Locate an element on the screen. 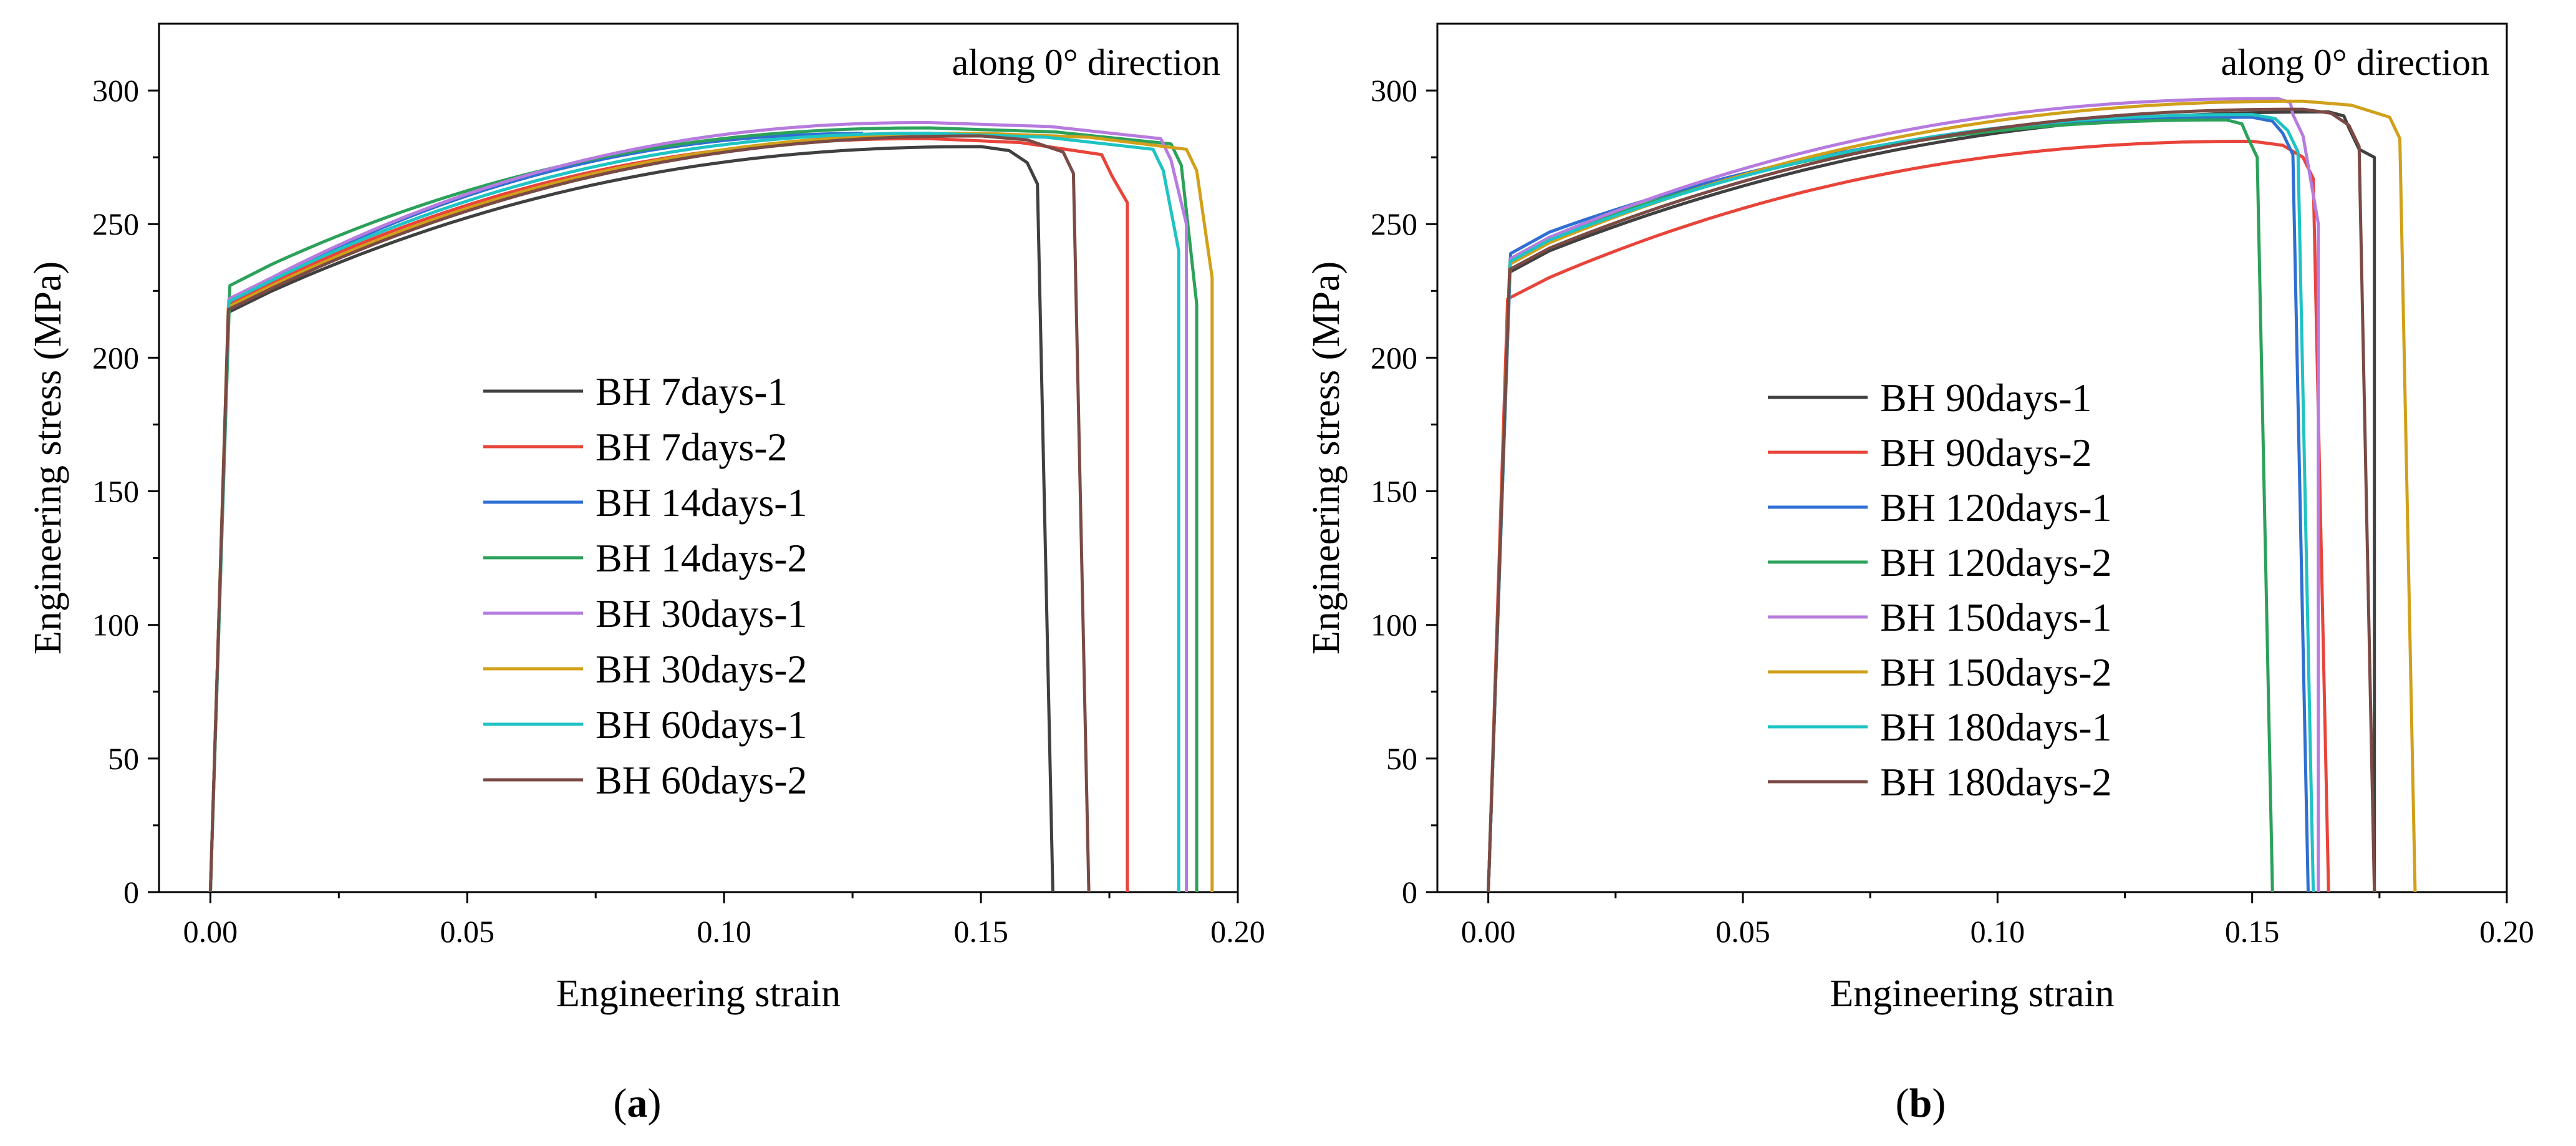 This screenshot has height=1146, width=2576. panel-label-letter: b is located at coordinates (1920, 1103).